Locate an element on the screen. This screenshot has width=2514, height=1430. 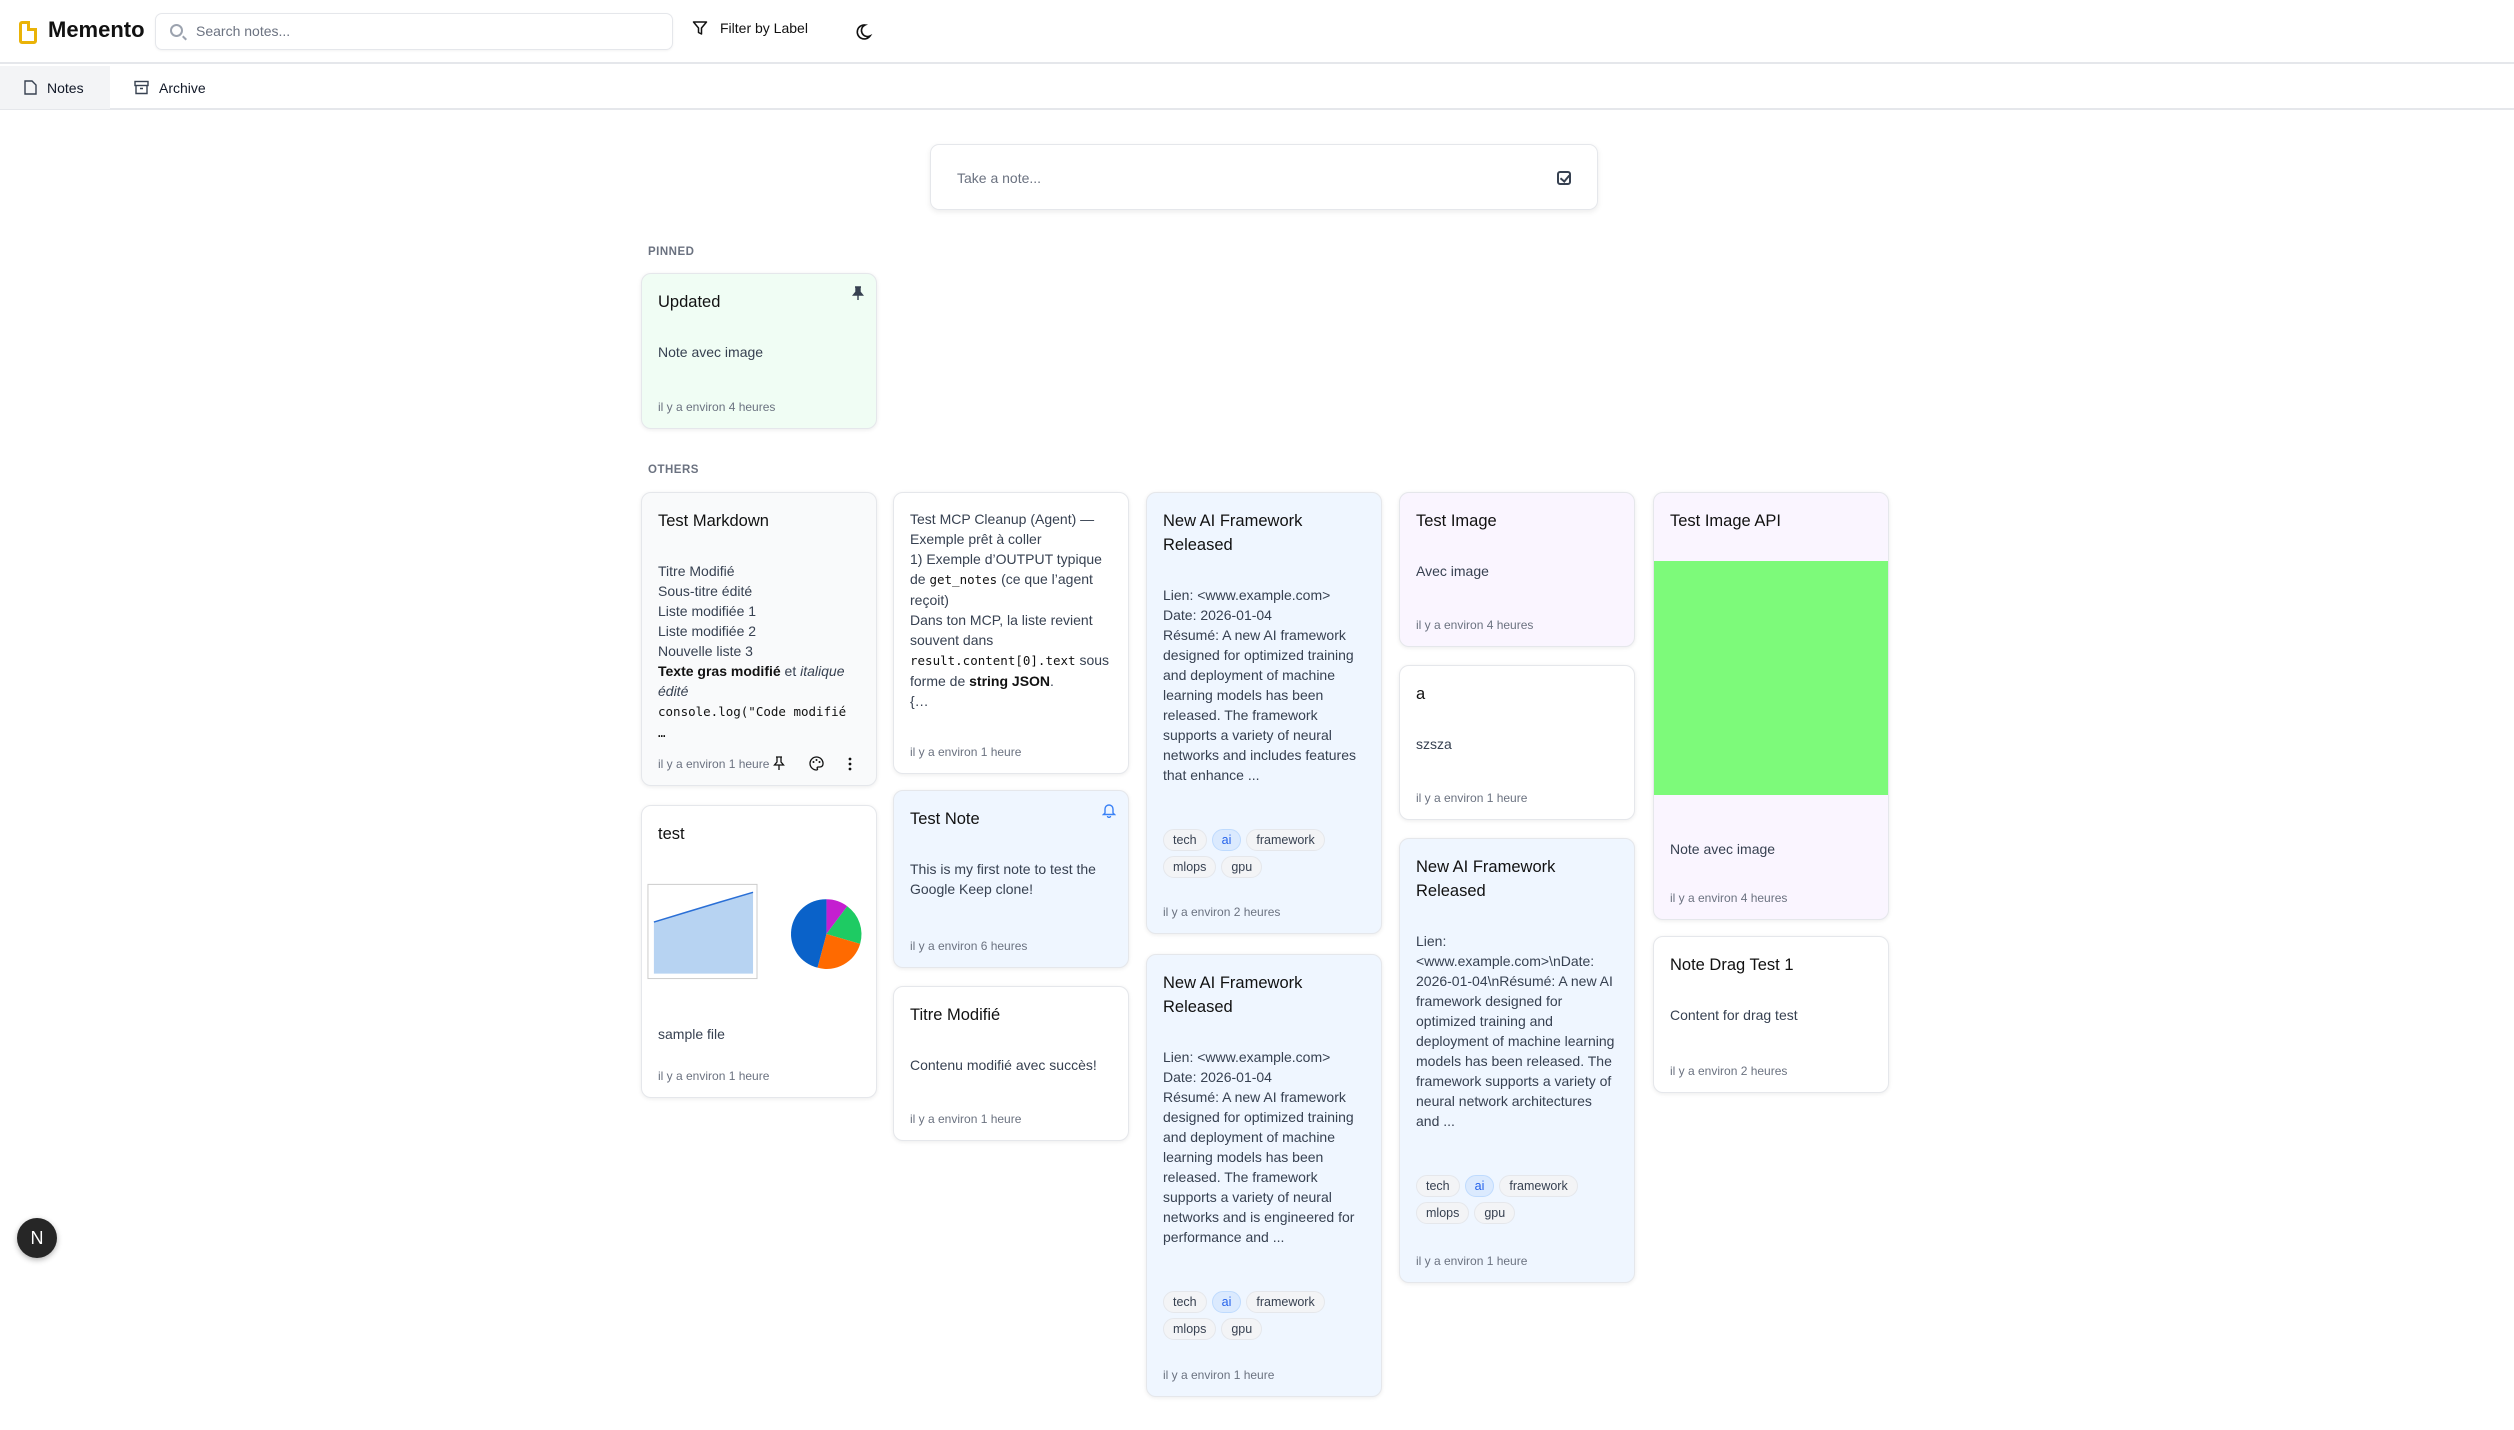
note-text: Sous-titre édité is located at coordinates (705, 591).